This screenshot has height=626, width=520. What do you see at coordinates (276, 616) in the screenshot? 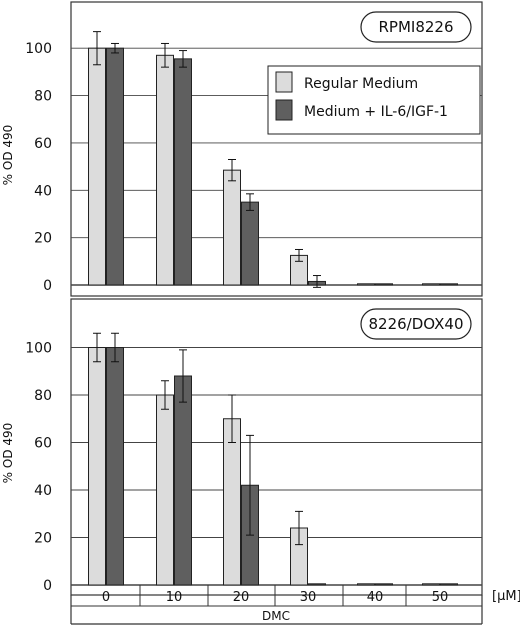
I see `x-axis-title: DMC` at bounding box center [276, 616].